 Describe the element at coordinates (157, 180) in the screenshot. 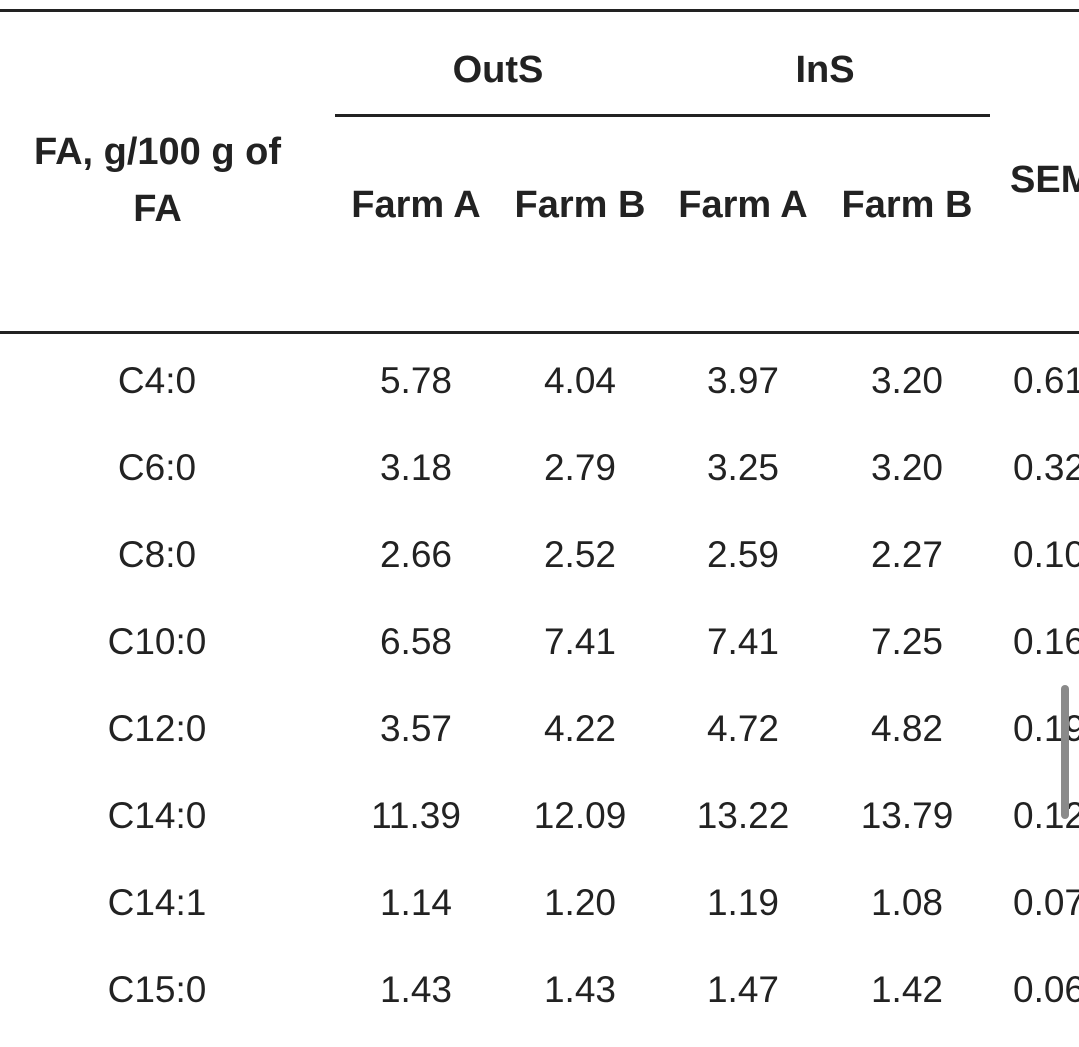

I see `row-header-fa: FA, g/100 g of FA` at that location.